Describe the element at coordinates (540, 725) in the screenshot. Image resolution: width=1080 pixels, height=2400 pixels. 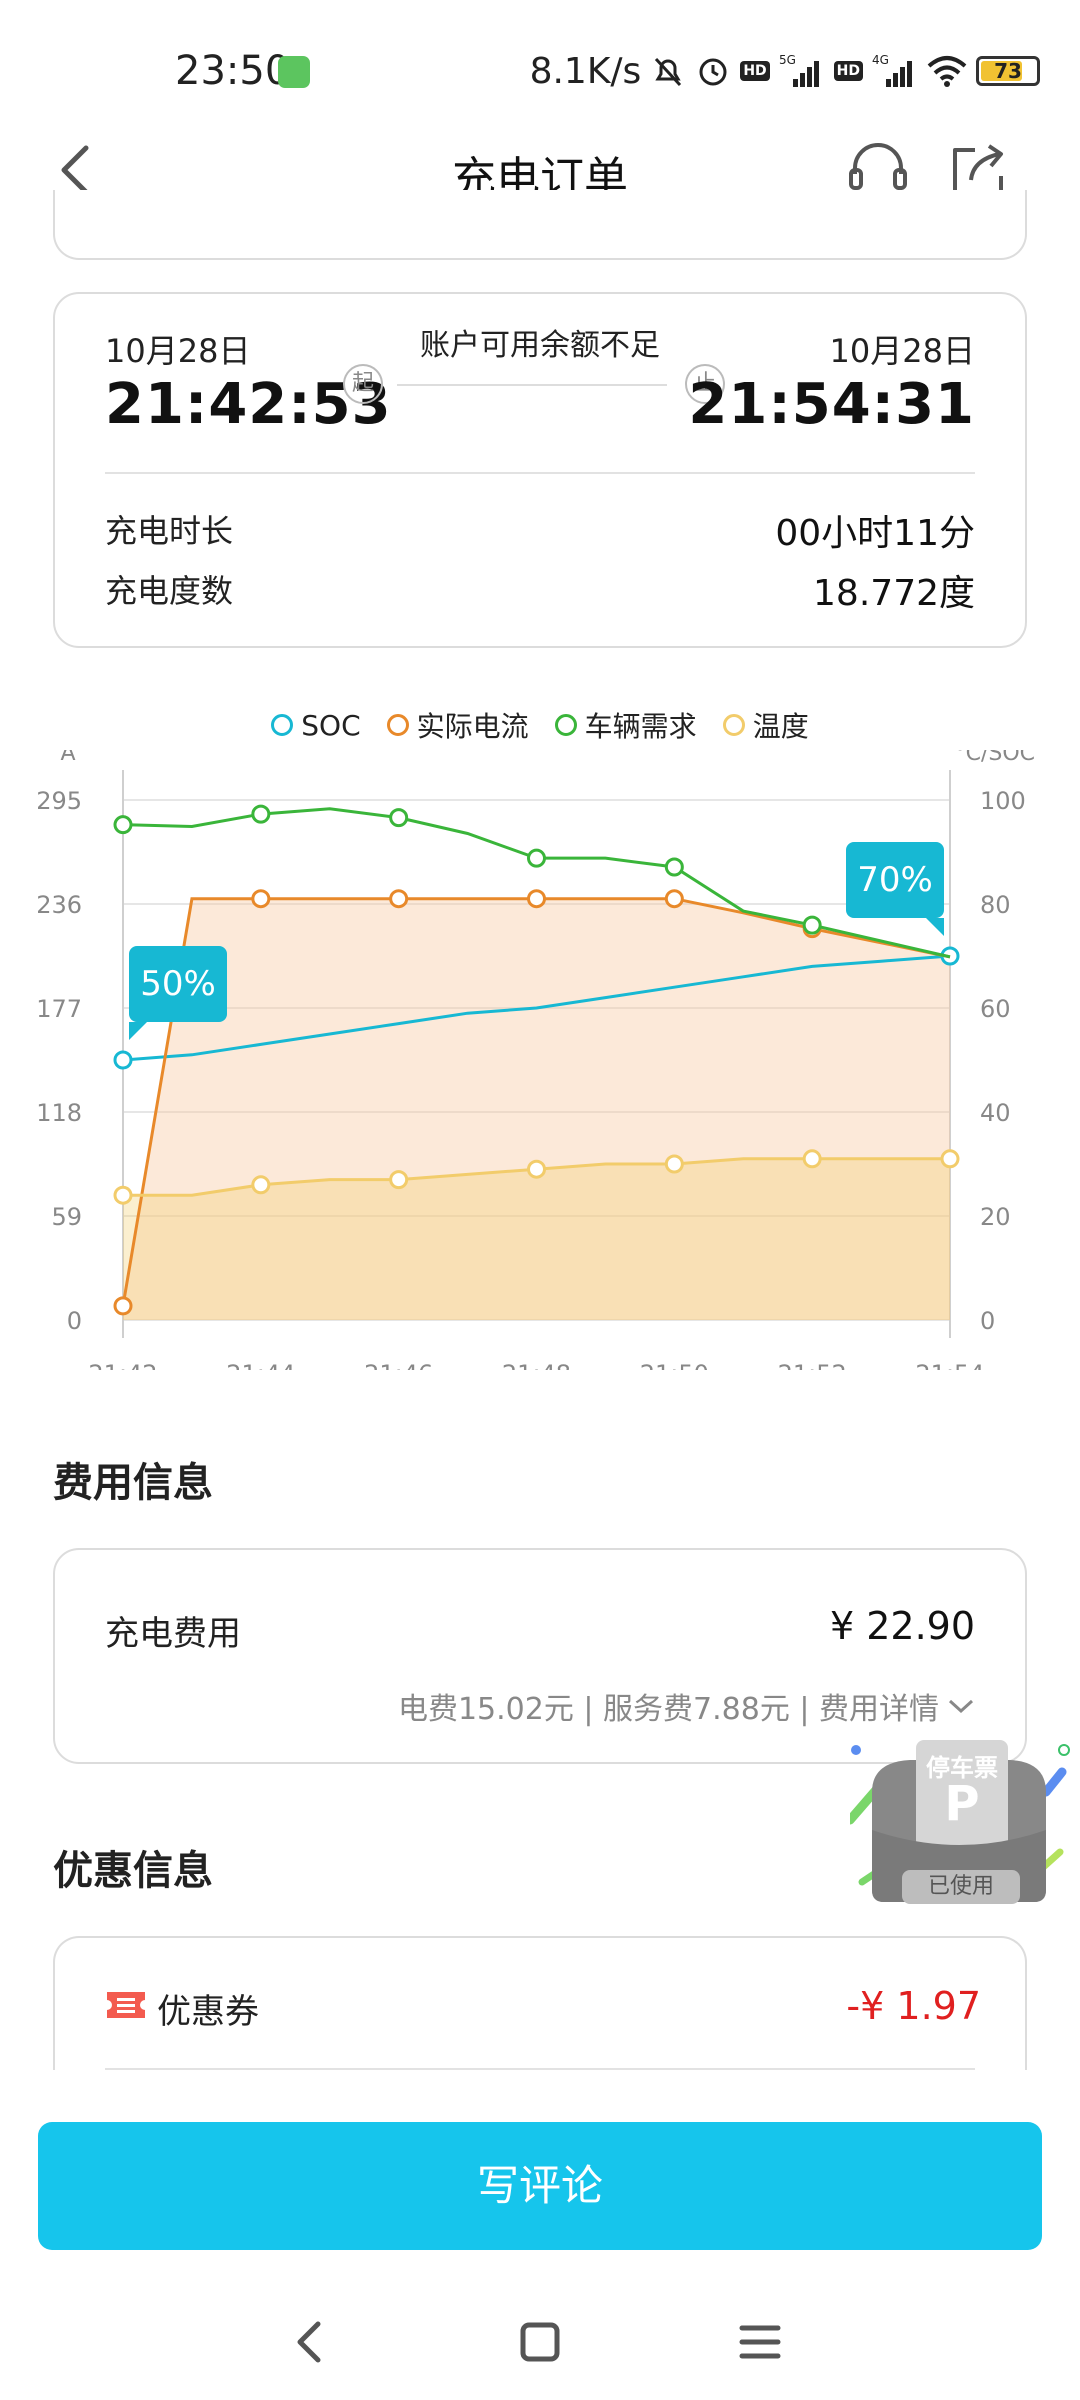
I see `chart-legend: SOC 实际电流 车辆需求 温度` at that location.